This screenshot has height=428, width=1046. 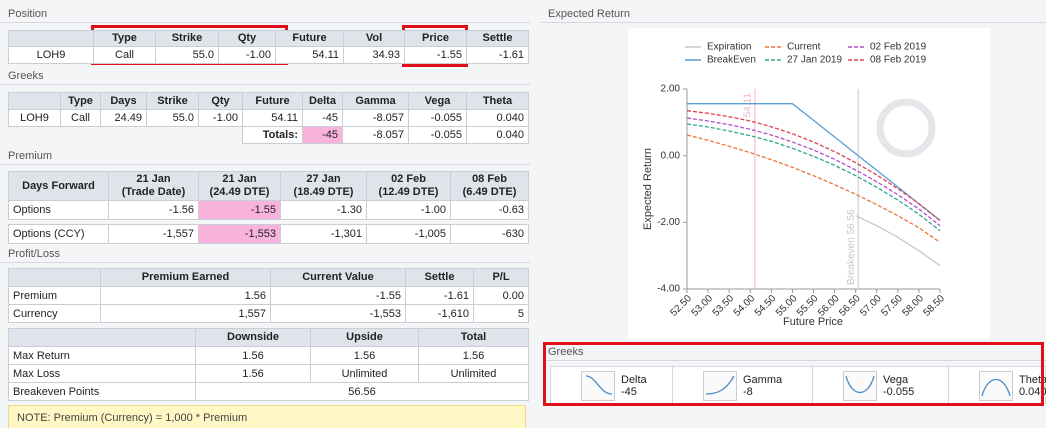 What do you see at coordinates (892, 306) in the screenshot?
I see `x-tick-label: 57.50` at bounding box center [892, 306].